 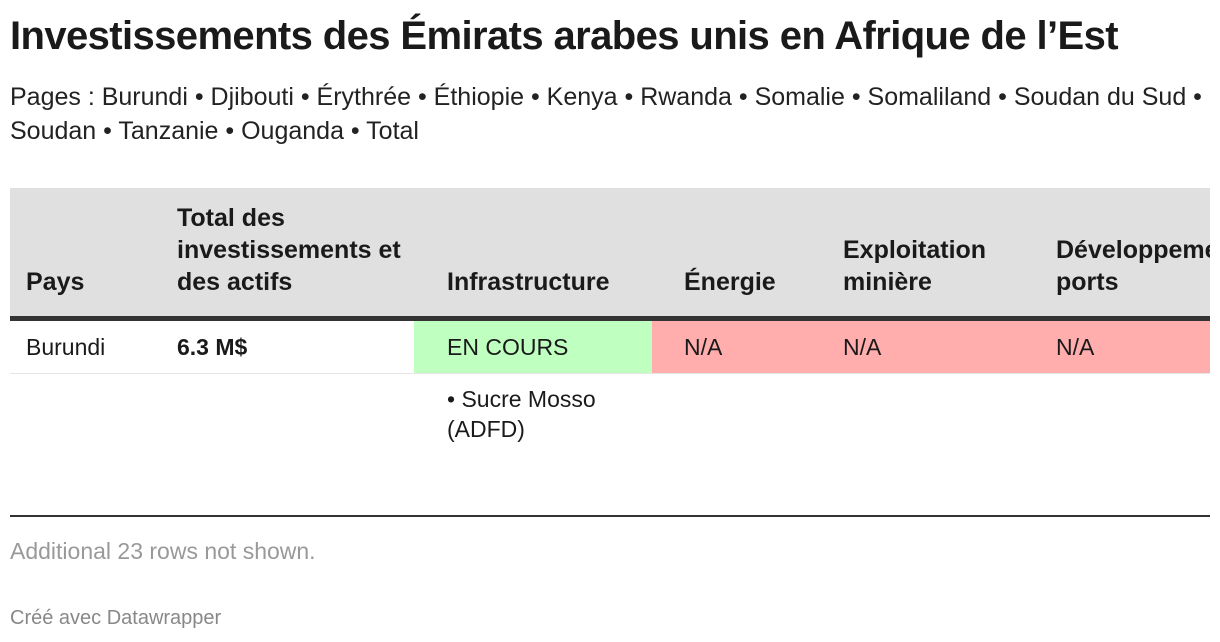 What do you see at coordinates (55, 282) in the screenshot?
I see `column-header-pays: Pays` at bounding box center [55, 282].